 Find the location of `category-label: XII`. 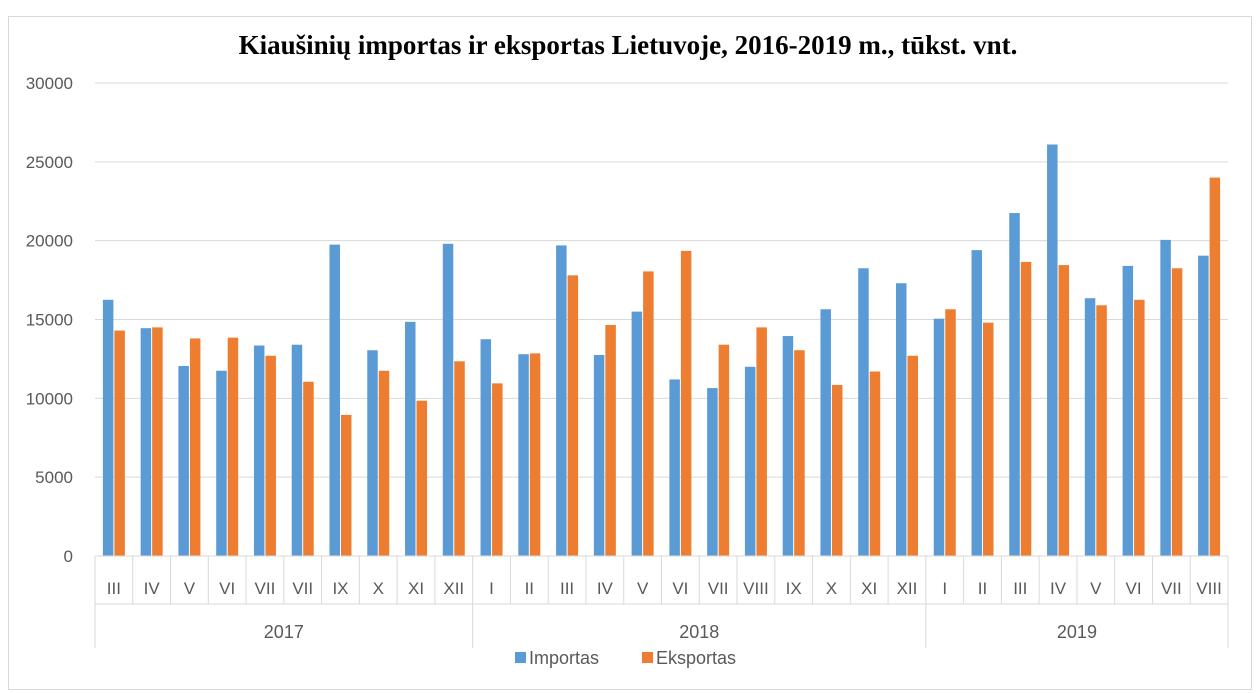

category-label: XII is located at coordinates (453, 588).